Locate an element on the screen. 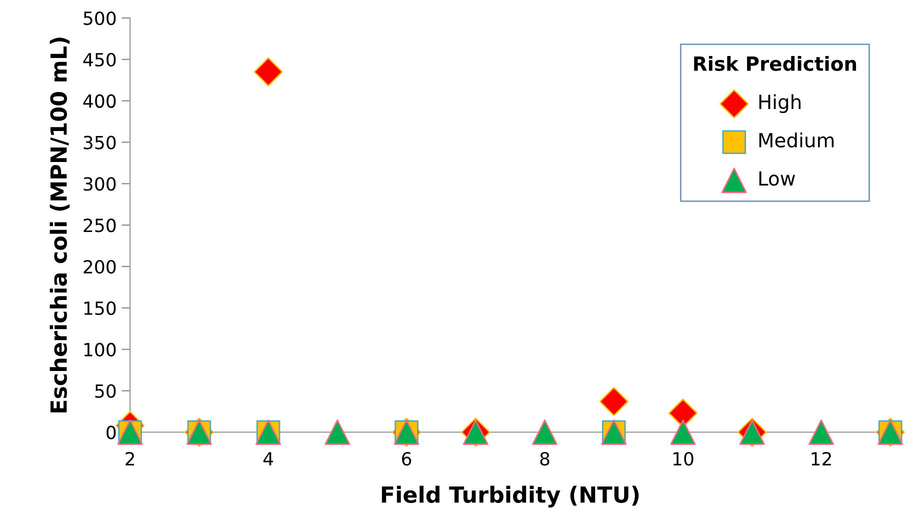 This screenshot has height=529, width=916. legend-label: Low is located at coordinates (777, 178).